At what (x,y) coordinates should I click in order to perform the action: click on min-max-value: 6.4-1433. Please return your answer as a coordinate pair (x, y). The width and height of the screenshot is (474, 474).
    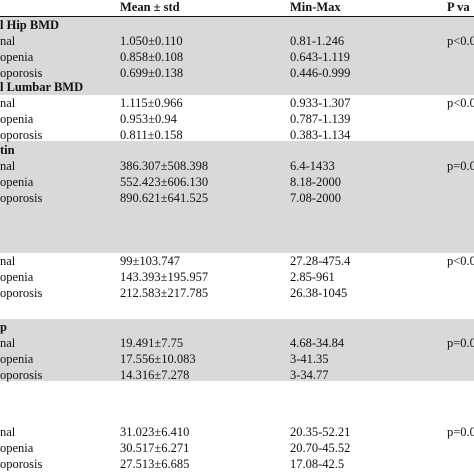
    Looking at the image, I should click on (312, 166).